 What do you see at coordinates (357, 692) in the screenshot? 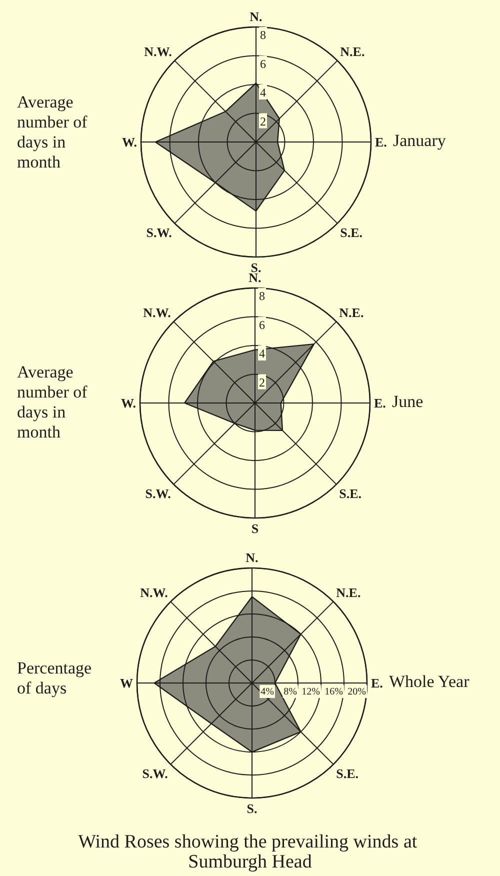
I see `y-tick-label: 20%` at bounding box center [357, 692].